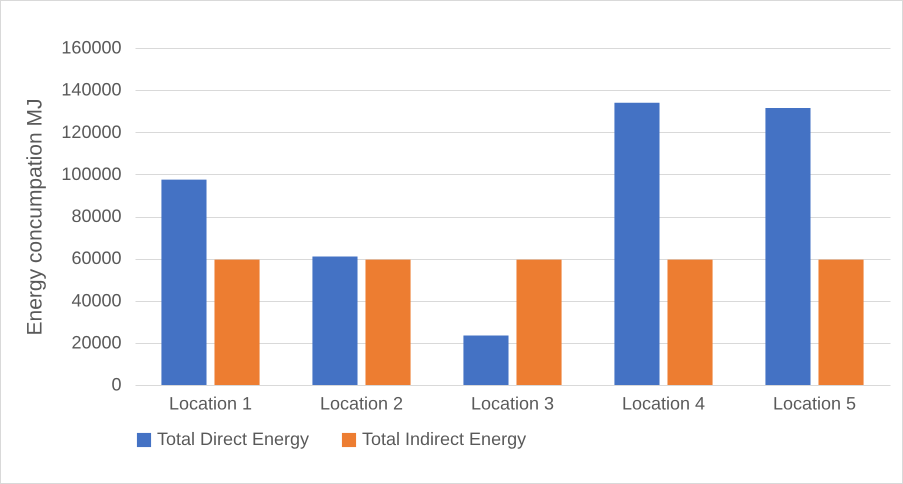 This screenshot has height=484, width=903. What do you see at coordinates (91, 174) in the screenshot?
I see `y-tick-label: 100000` at bounding box center [91, 174].